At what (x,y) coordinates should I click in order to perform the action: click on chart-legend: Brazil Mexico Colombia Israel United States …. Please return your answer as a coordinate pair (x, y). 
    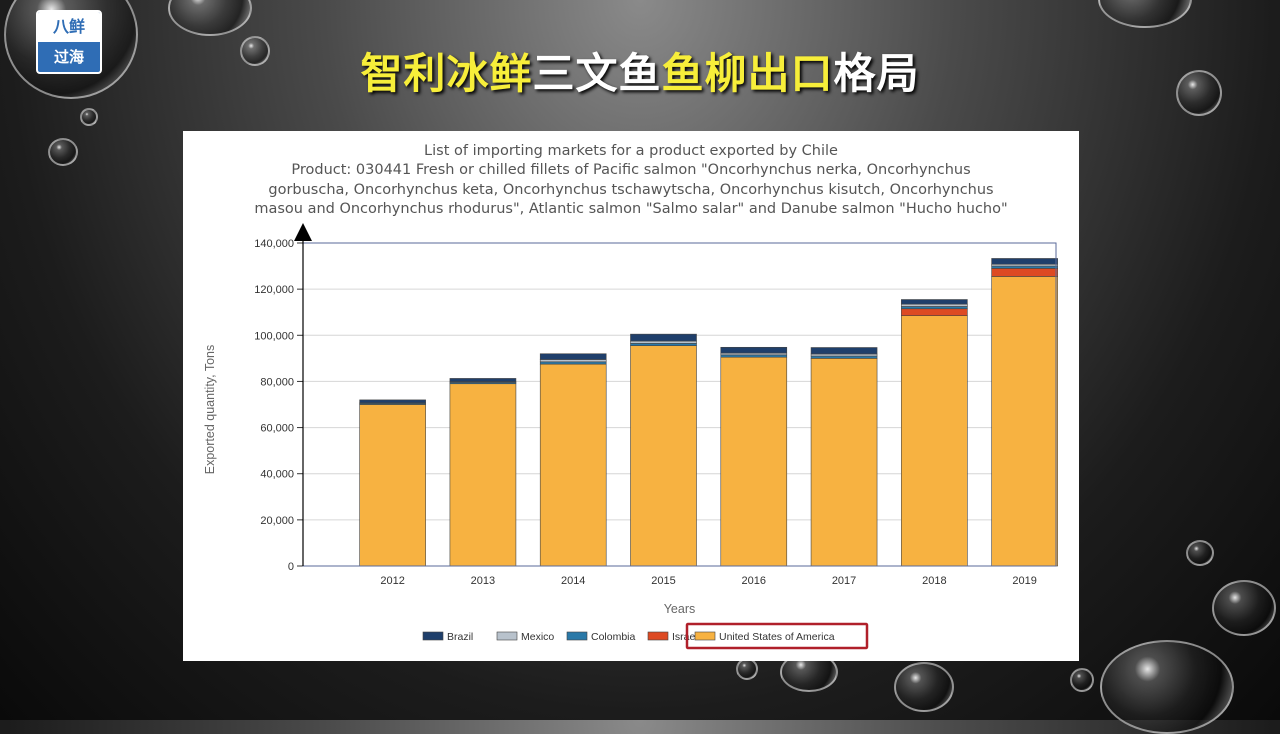
    Looking at the image, I should click on (645, 636).